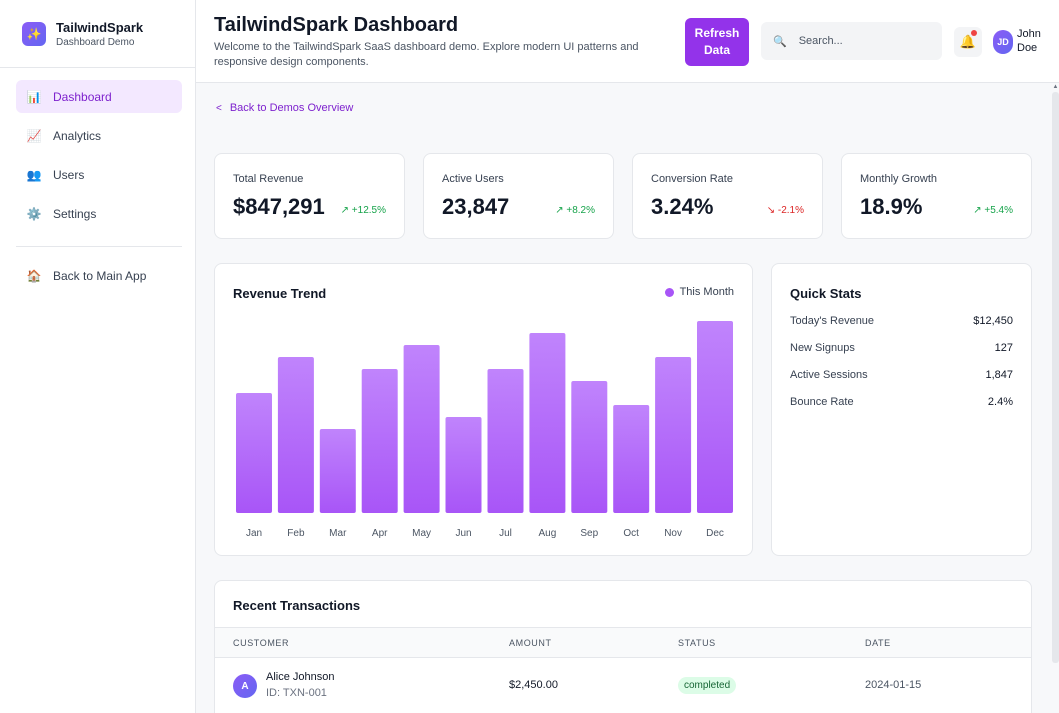  I want to click on kpi-label: Active Users, so click(473, 179).